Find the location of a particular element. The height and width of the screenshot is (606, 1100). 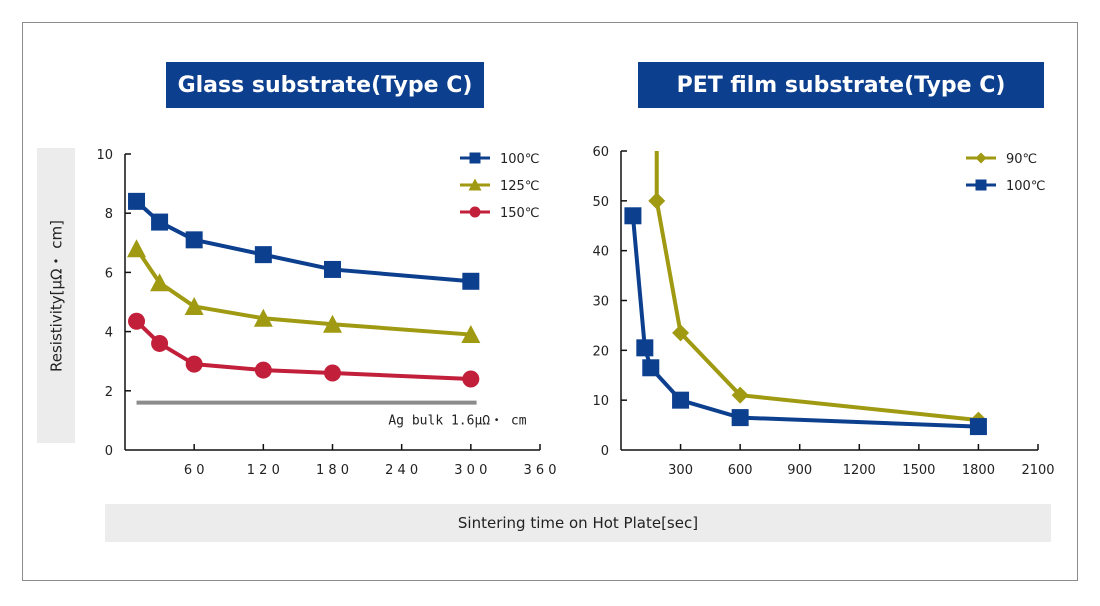

y-tick-label: 8 is located at coordinates (109, 214).